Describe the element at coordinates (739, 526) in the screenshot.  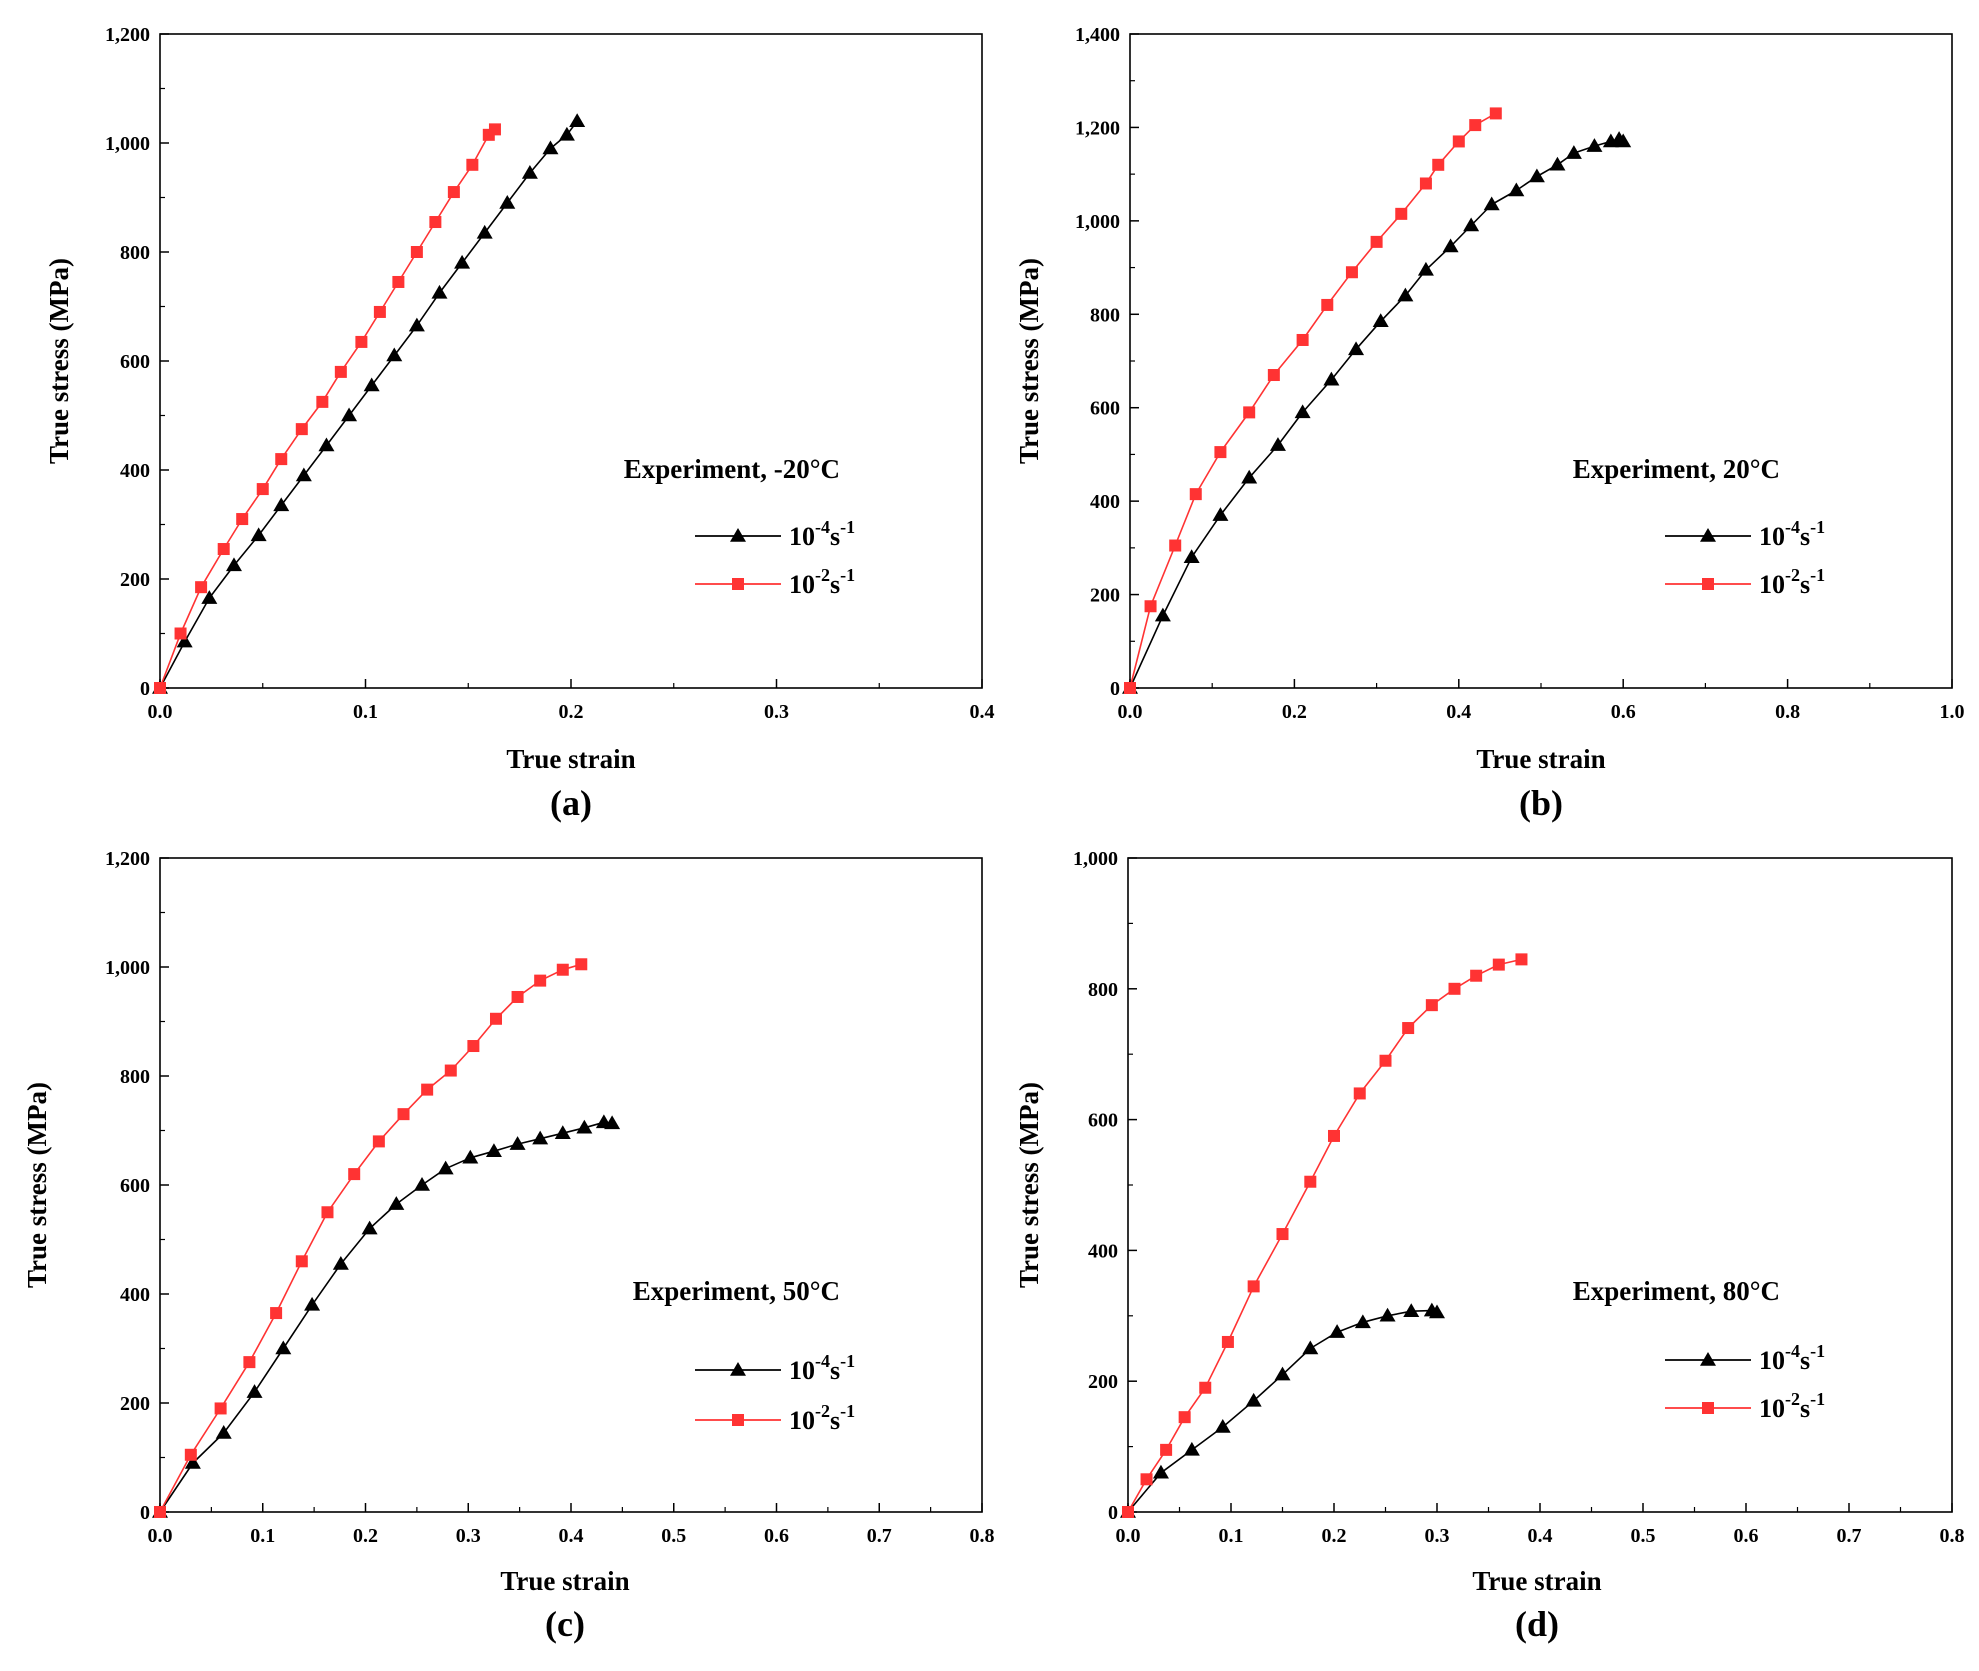
I see `legend: Experiment, -20°C10-4s-110-2s-1` at that location.